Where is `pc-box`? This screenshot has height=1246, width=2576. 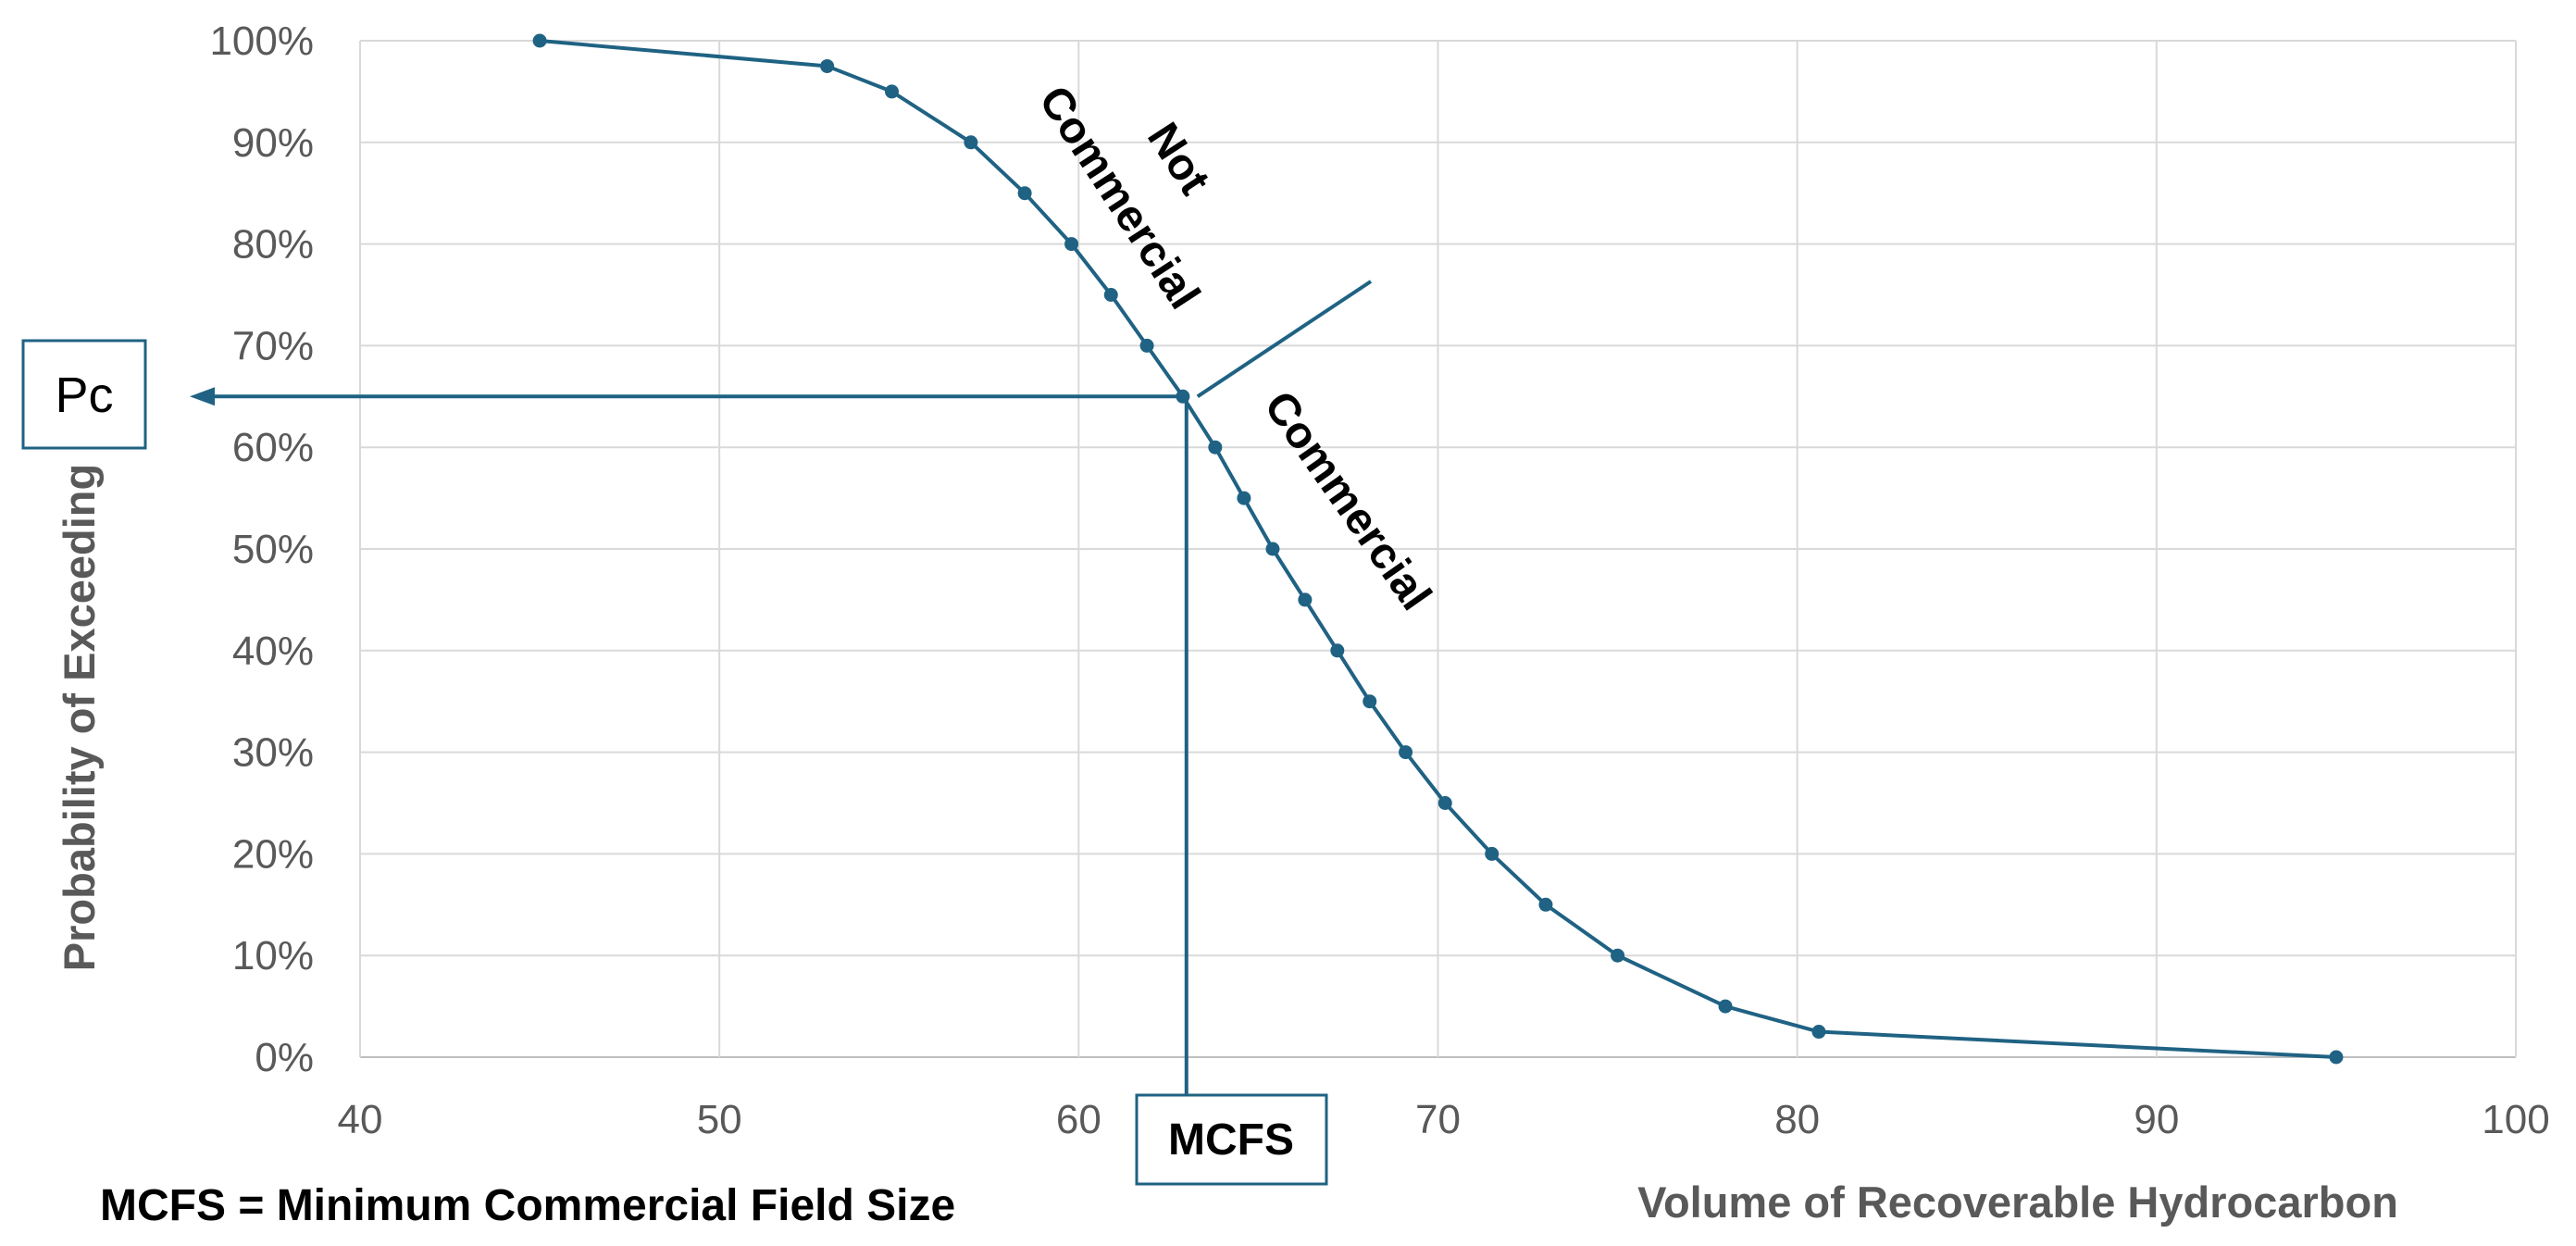
pc-box is located at coordinates (84, 395).